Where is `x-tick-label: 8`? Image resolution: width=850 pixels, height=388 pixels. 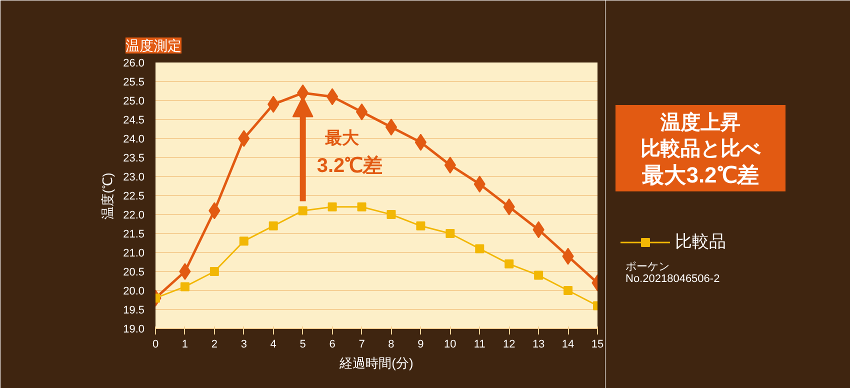 x-tick-label: 8 is located at coordinates (391, 344).